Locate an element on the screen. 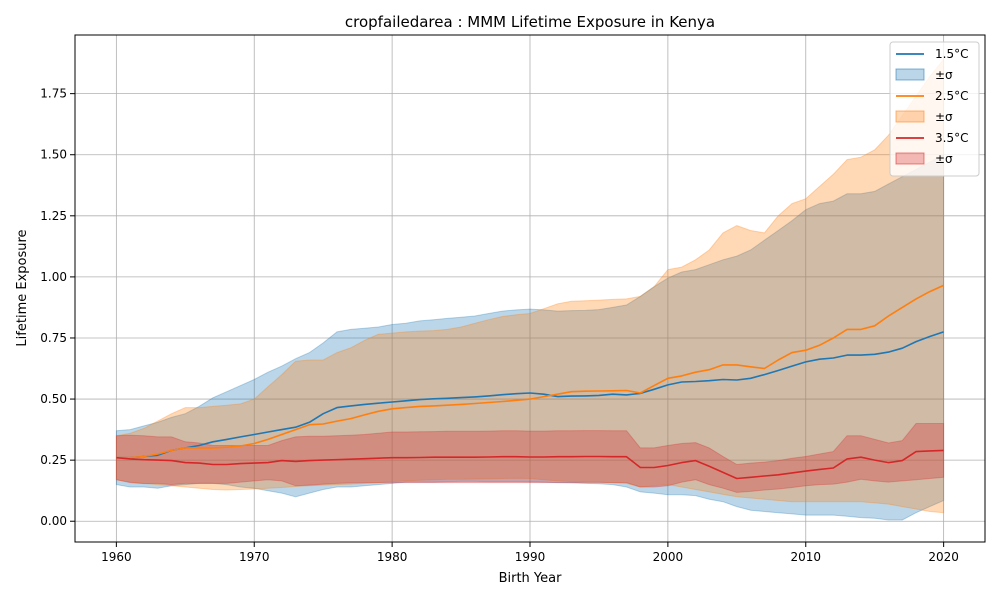 Image resolution: width=1000 pixels, height=604 pixels. y-tick-label: 0.75 is located at coordinates (53, 338).